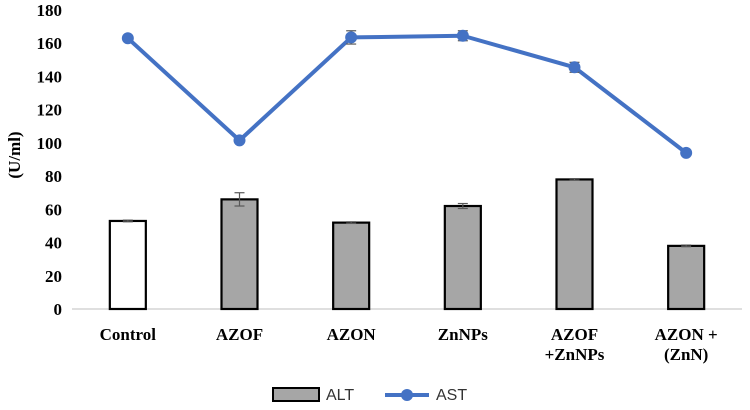  What do you see at coordinates (53, 209) in the screenshot?
I see `y-tick-label: 60` at bounding box center [53, 209].